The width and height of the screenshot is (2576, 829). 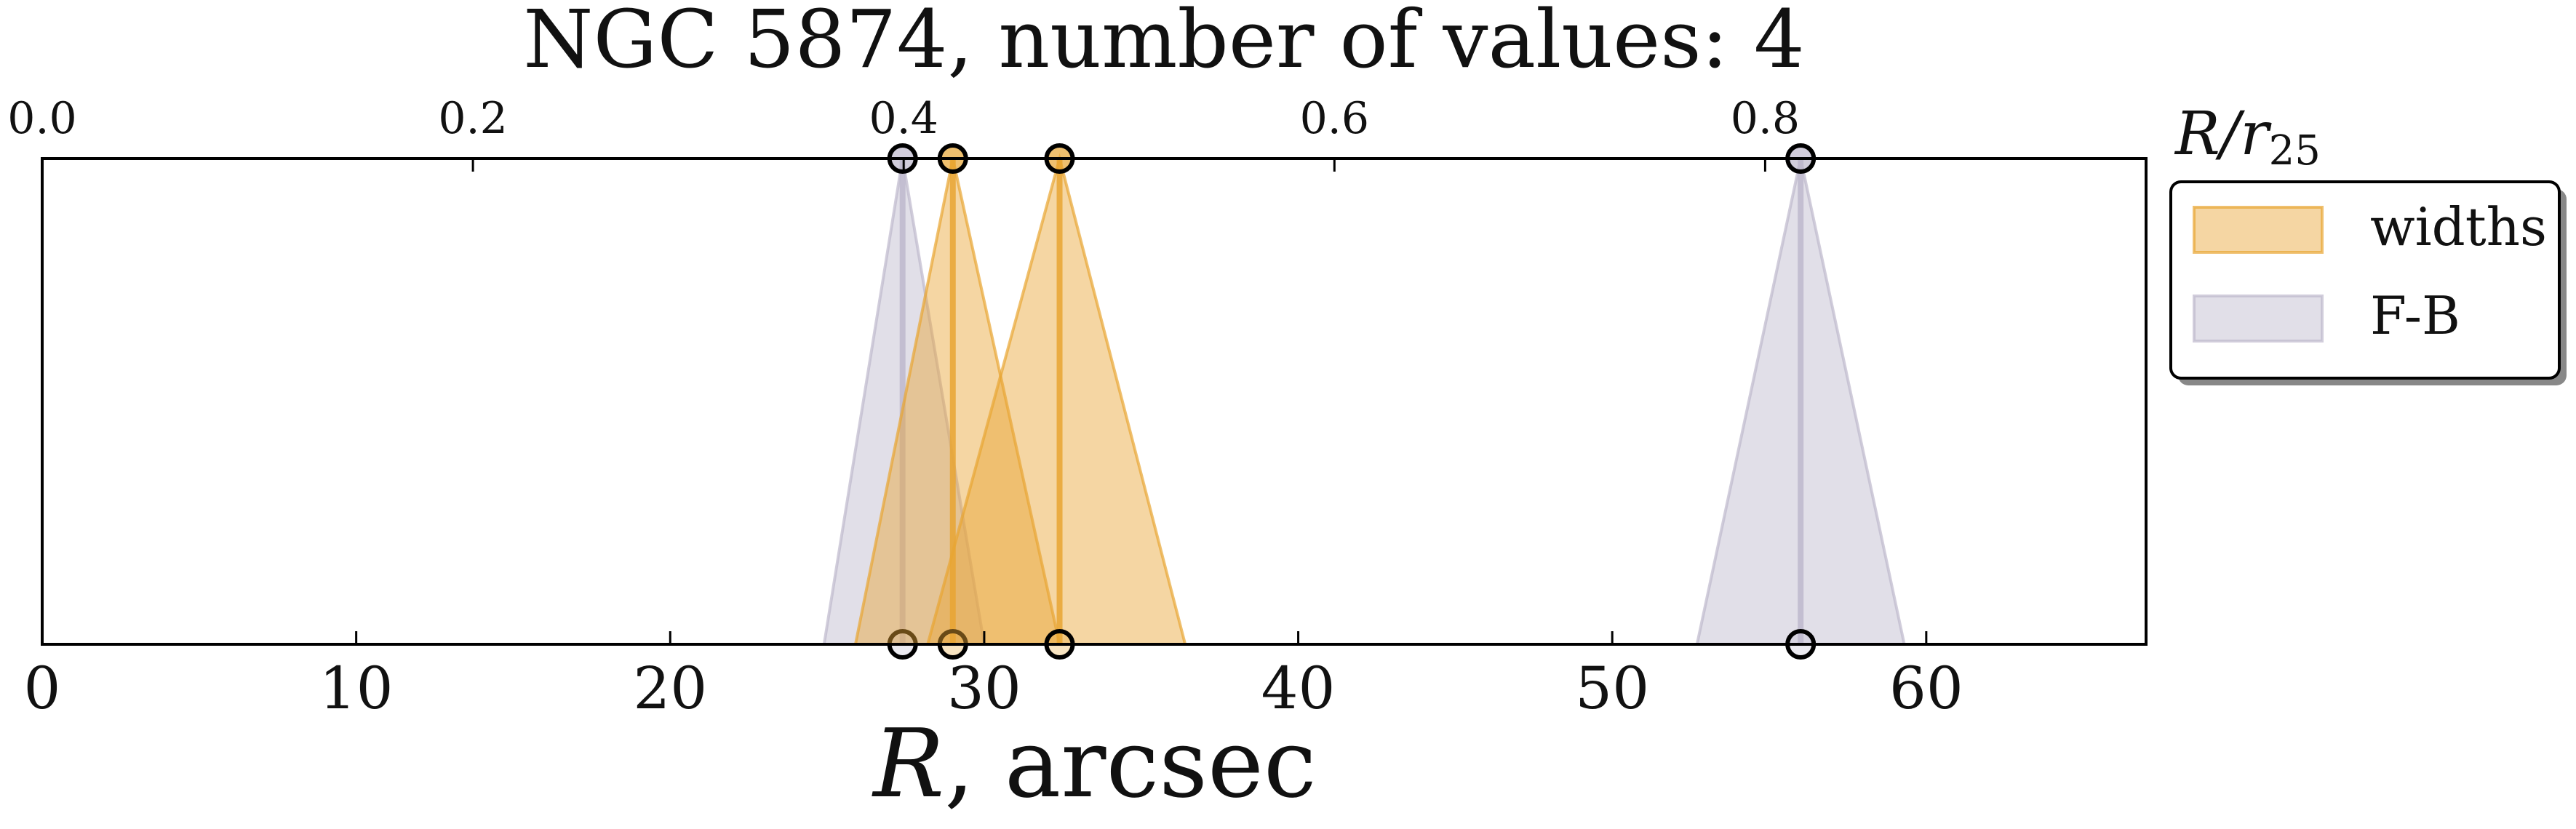 I want to click on x-tick-label: 60, so click(x=1926, y=688).